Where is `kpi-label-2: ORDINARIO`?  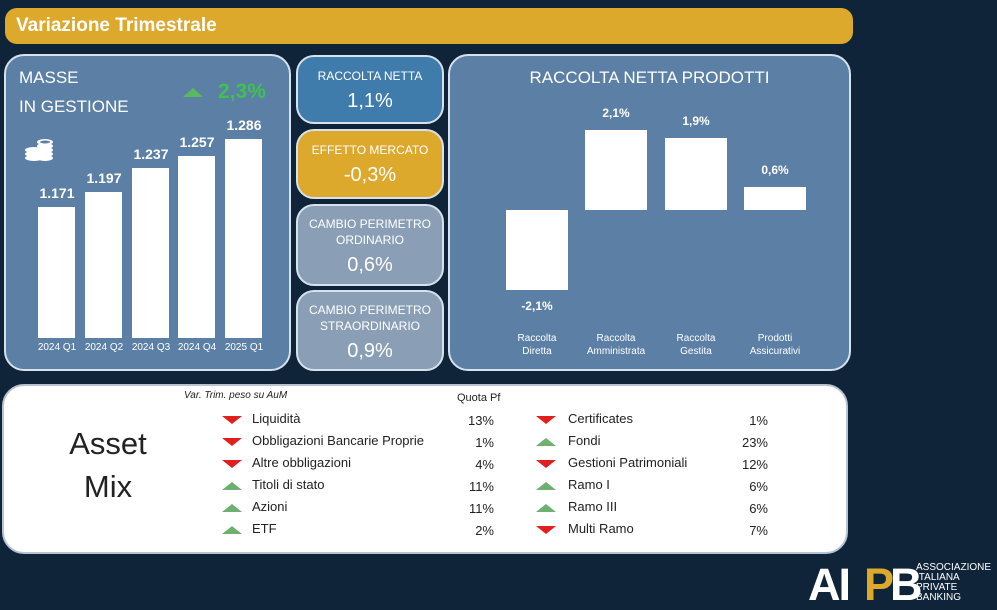
kpi-label-2: ORDINARIO is located at coordinates (369, 240).